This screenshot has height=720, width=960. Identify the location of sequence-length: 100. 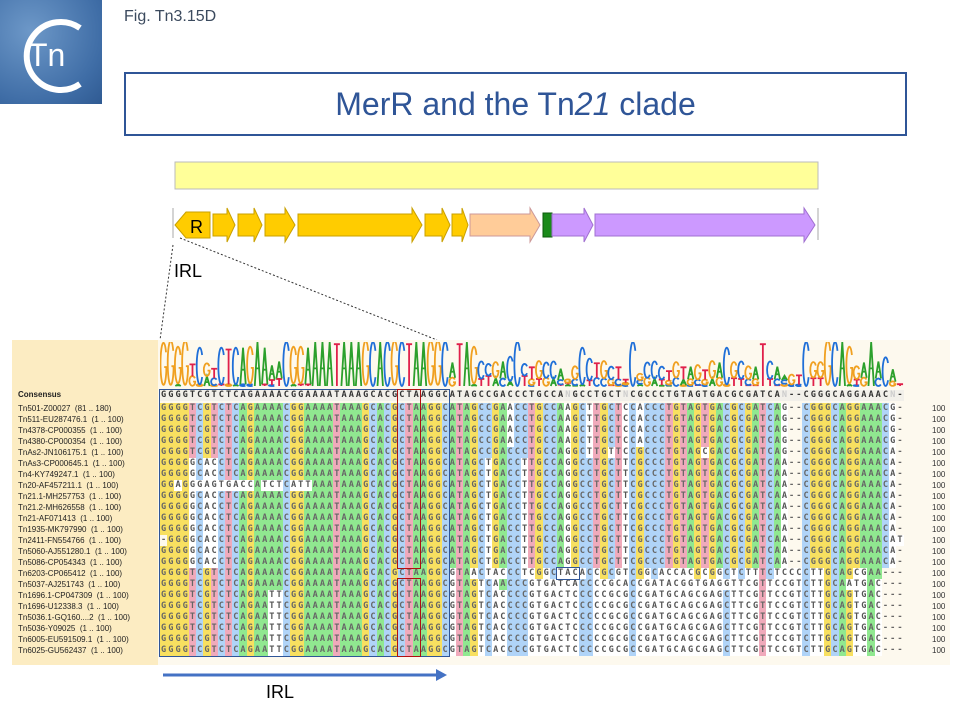
(939, 430).